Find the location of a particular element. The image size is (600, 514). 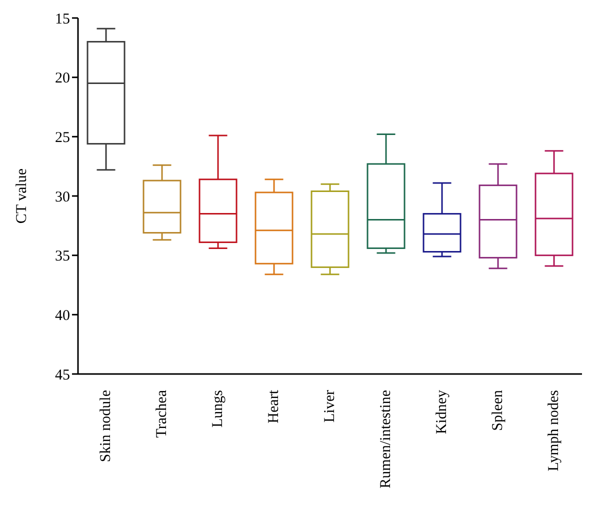

x-tick-label: Trachea is located at coordinates (162, 414).